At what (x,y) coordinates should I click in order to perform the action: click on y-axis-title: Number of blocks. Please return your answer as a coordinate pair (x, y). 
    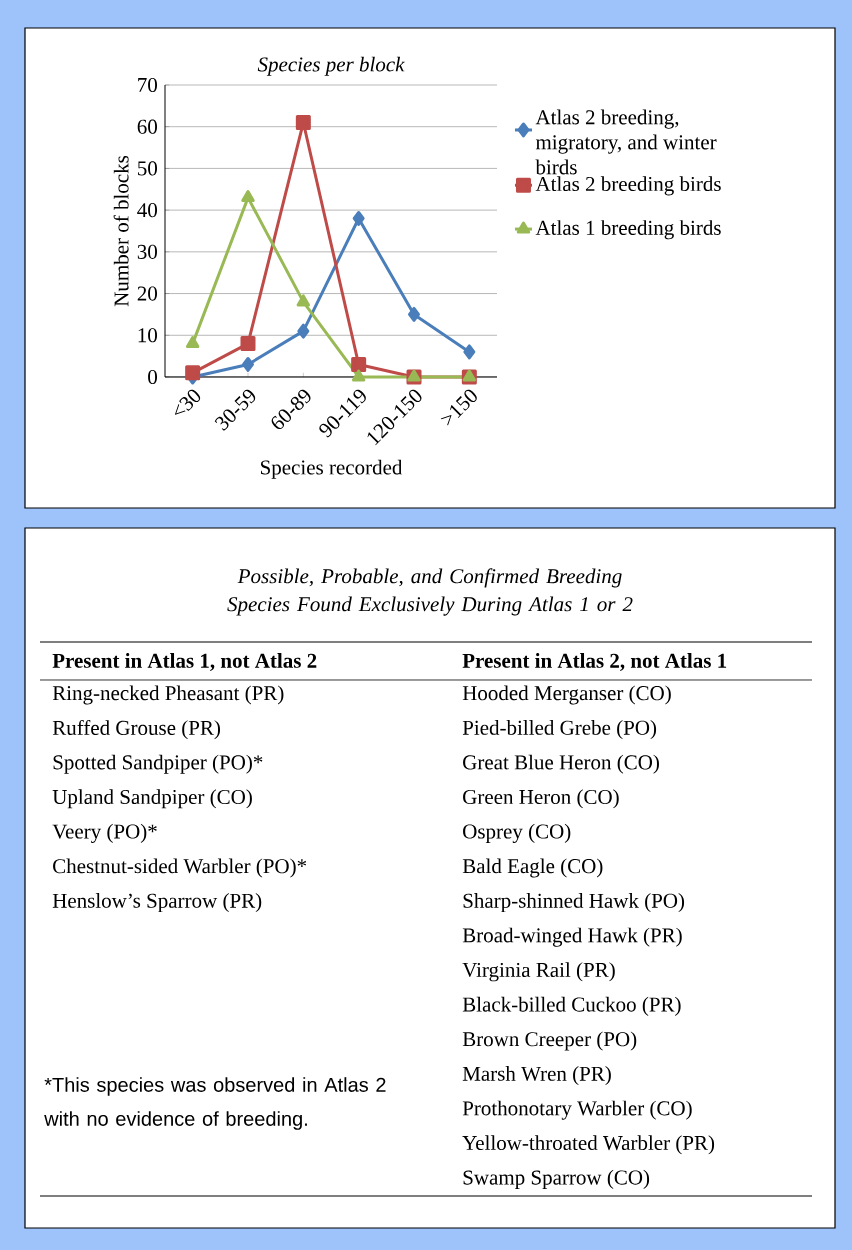
    Looking at the image, I should click on (121, 231).